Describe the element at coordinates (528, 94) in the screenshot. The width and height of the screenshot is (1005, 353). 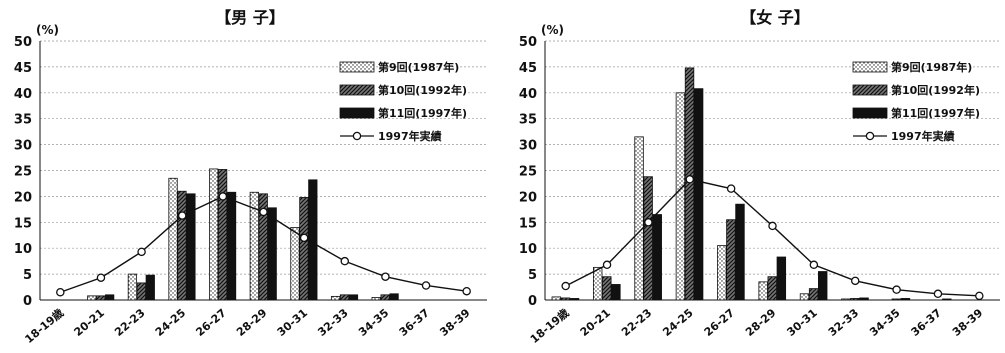
I see `y-tick-label: 40` at that location.